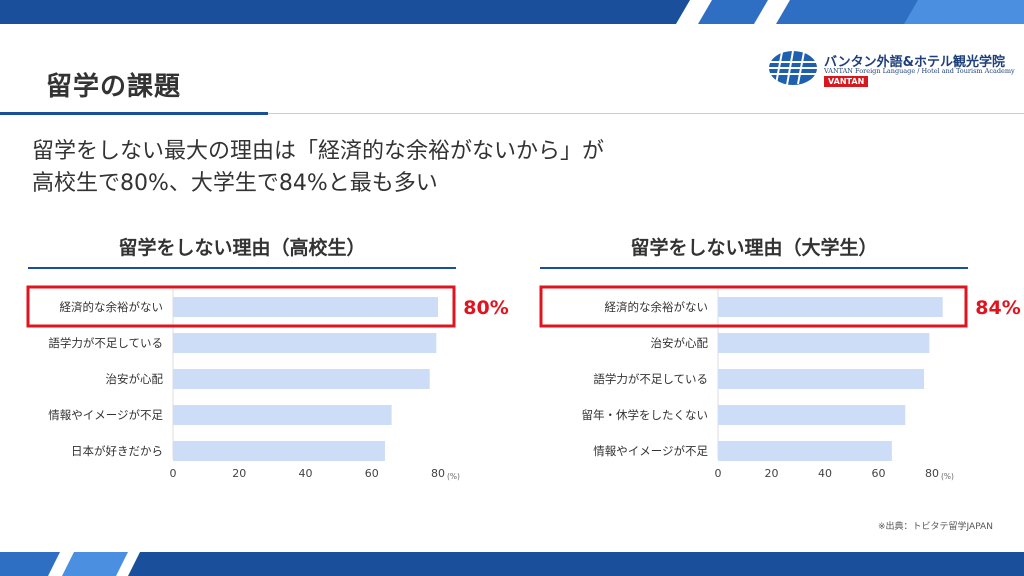 The width and height of the screenshot is (1024, 576). Describe the element at coordinates (235, 183) in the screenshot. I see `headline-line-2: 高校生で80%、大学生で84%と最も多い` at that location.